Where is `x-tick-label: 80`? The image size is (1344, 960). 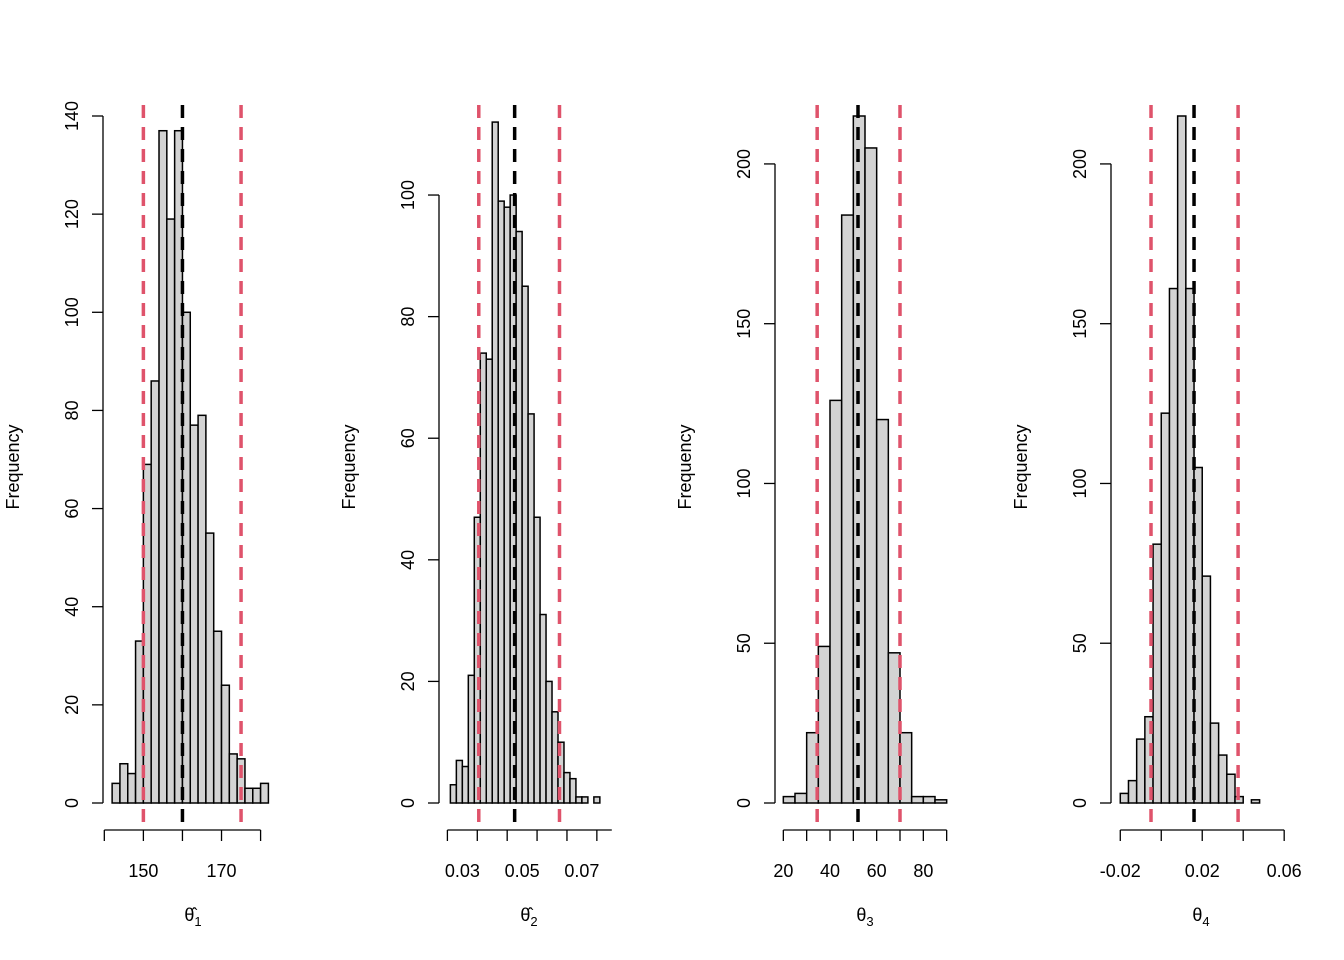
x-tick-label: 80 is located at coordinates (923, 871).